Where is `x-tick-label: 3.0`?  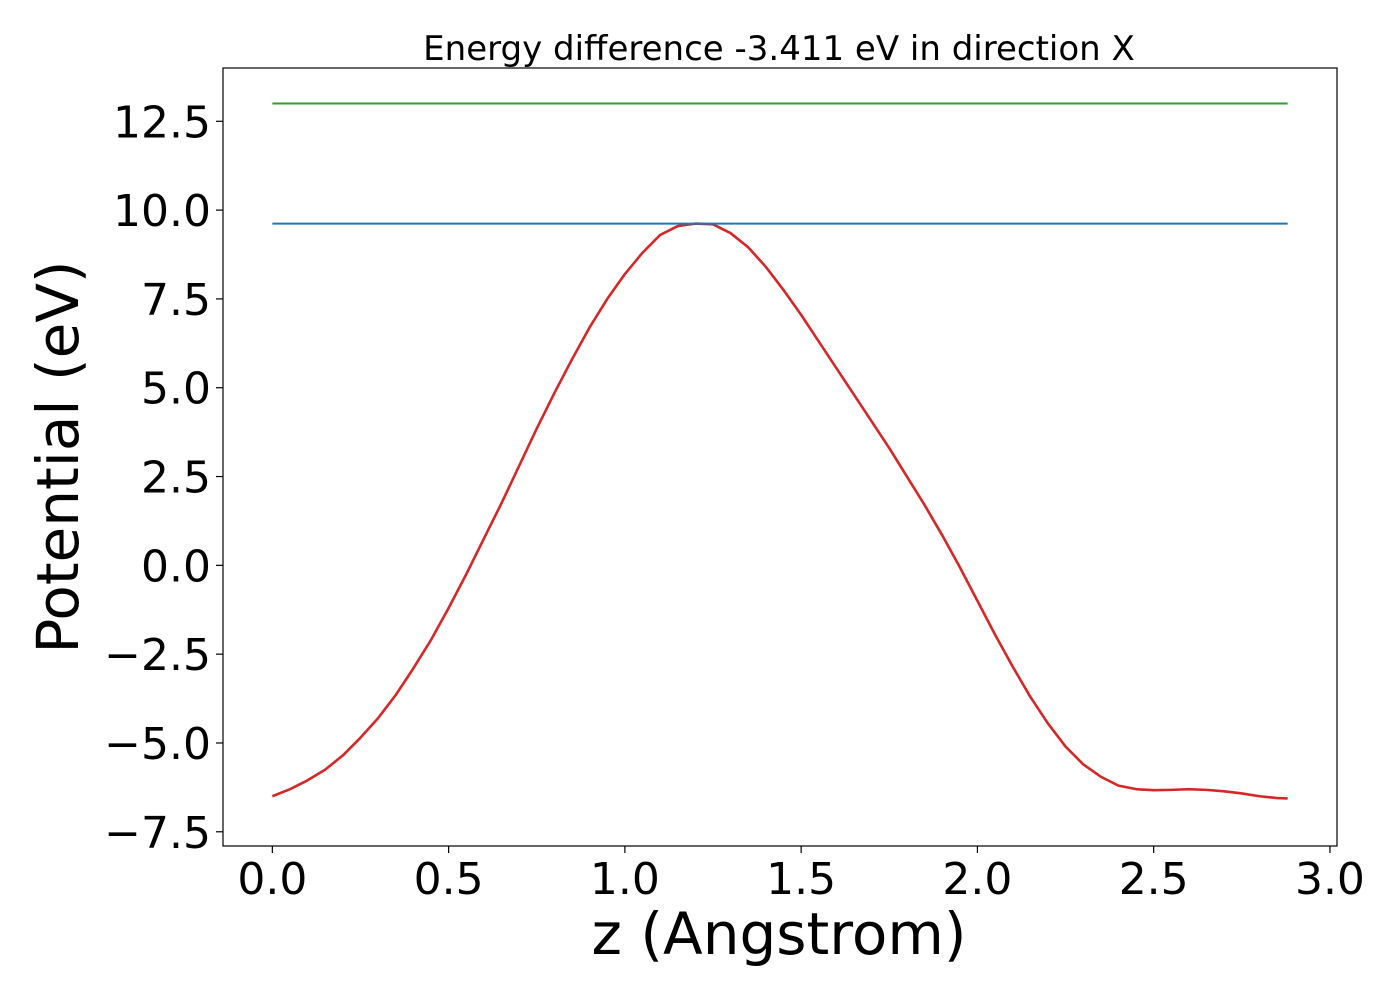
x-tick-label: 3.0 is located at coordinates (1330, 879).